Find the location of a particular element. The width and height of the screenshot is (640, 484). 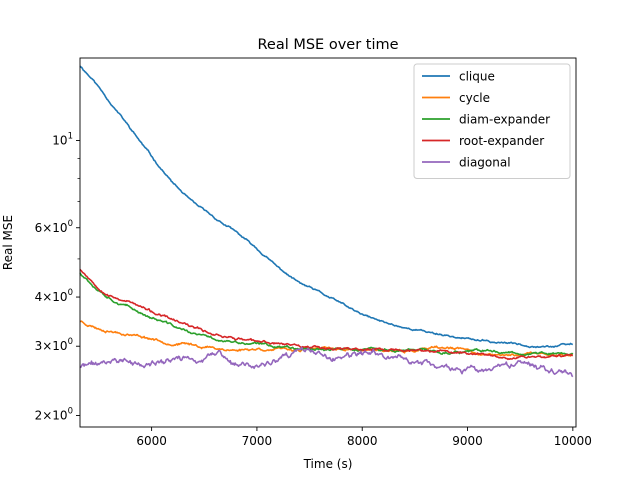

y-axis-label: Real MSE is located at coordinates (8, 242).